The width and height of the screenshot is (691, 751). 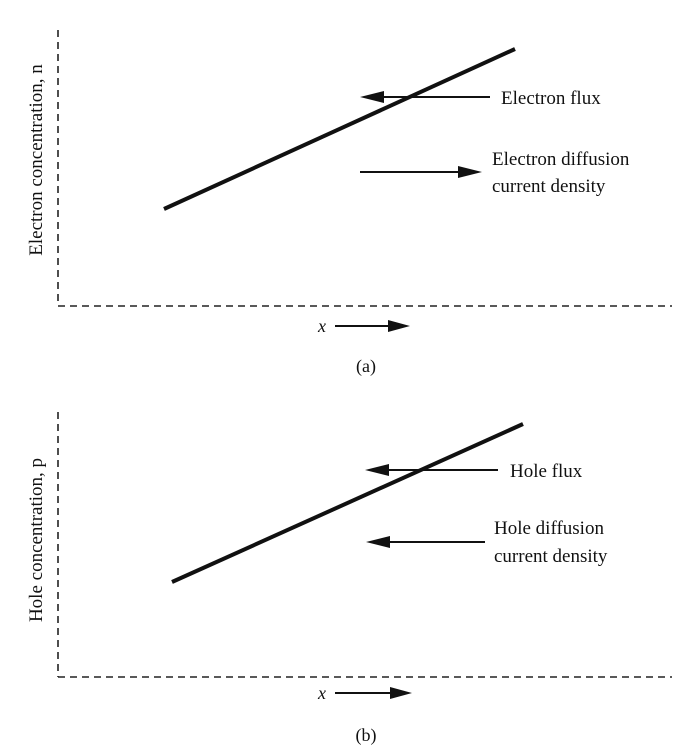 I want to click on panel-a-current-label-line1: Electron diffusion, so click(x=561, y=159).